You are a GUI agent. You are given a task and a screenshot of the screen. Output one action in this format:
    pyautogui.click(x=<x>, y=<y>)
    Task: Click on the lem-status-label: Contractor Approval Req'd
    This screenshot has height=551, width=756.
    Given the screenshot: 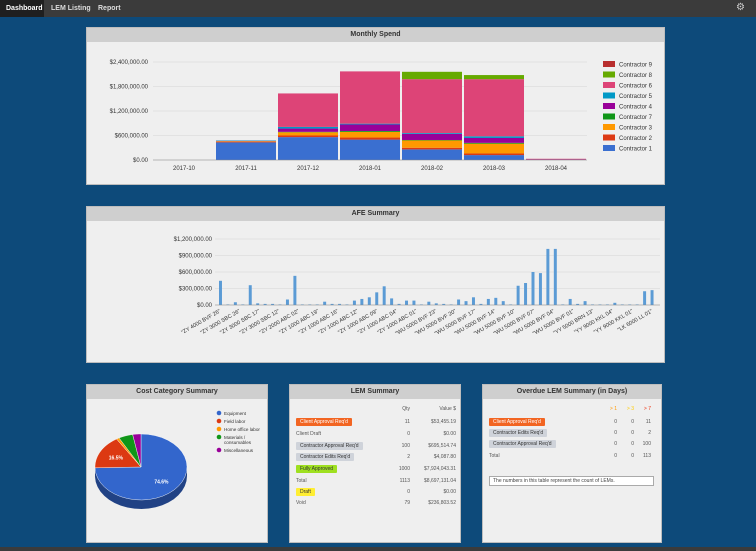 What is the action you would take?
    pyautogui.click(x=329, y=446)
    